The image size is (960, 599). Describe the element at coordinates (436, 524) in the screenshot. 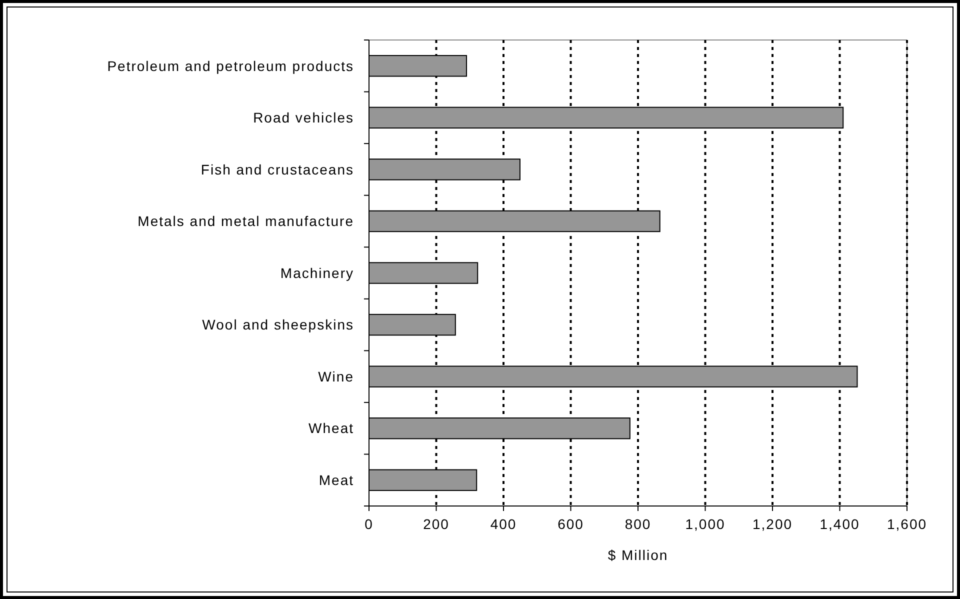

I see `x-tick-label: 200` at that location.